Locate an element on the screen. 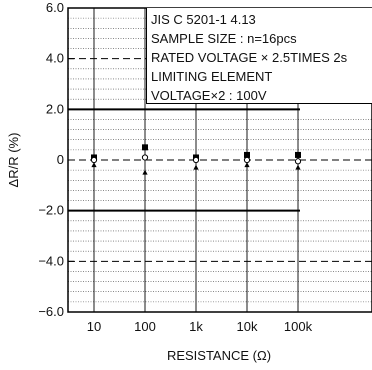 The image size is (372, 370). annotation-line-2: SAMPLE SIZE : n=16pcs is located at coordinates (224, 38).